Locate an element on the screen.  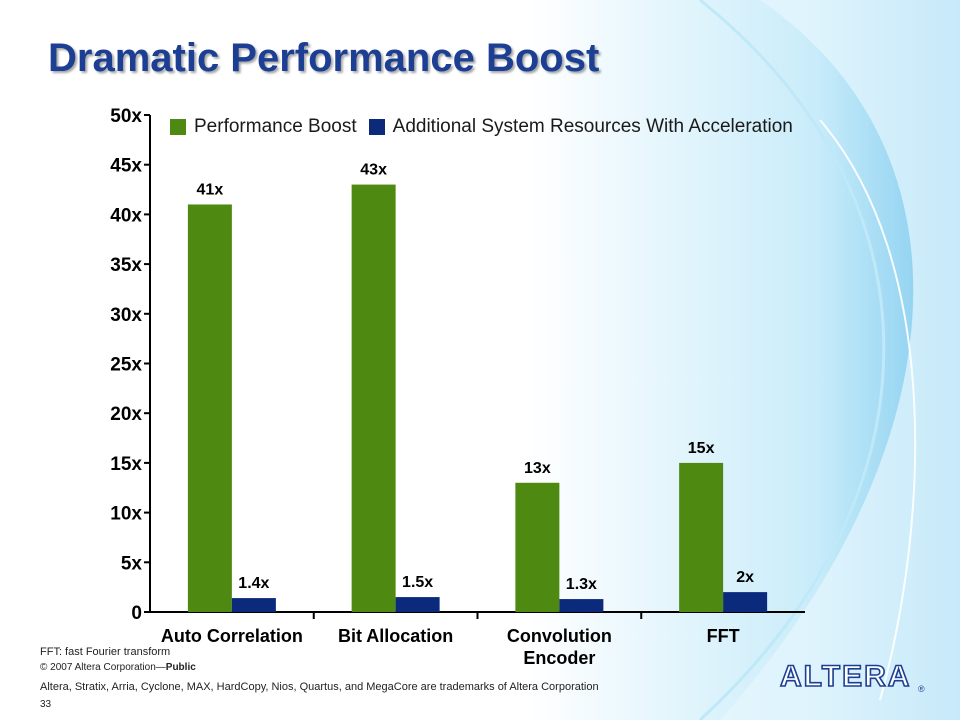
category-label: Auto Correlation is located at coordinates (232, 636).